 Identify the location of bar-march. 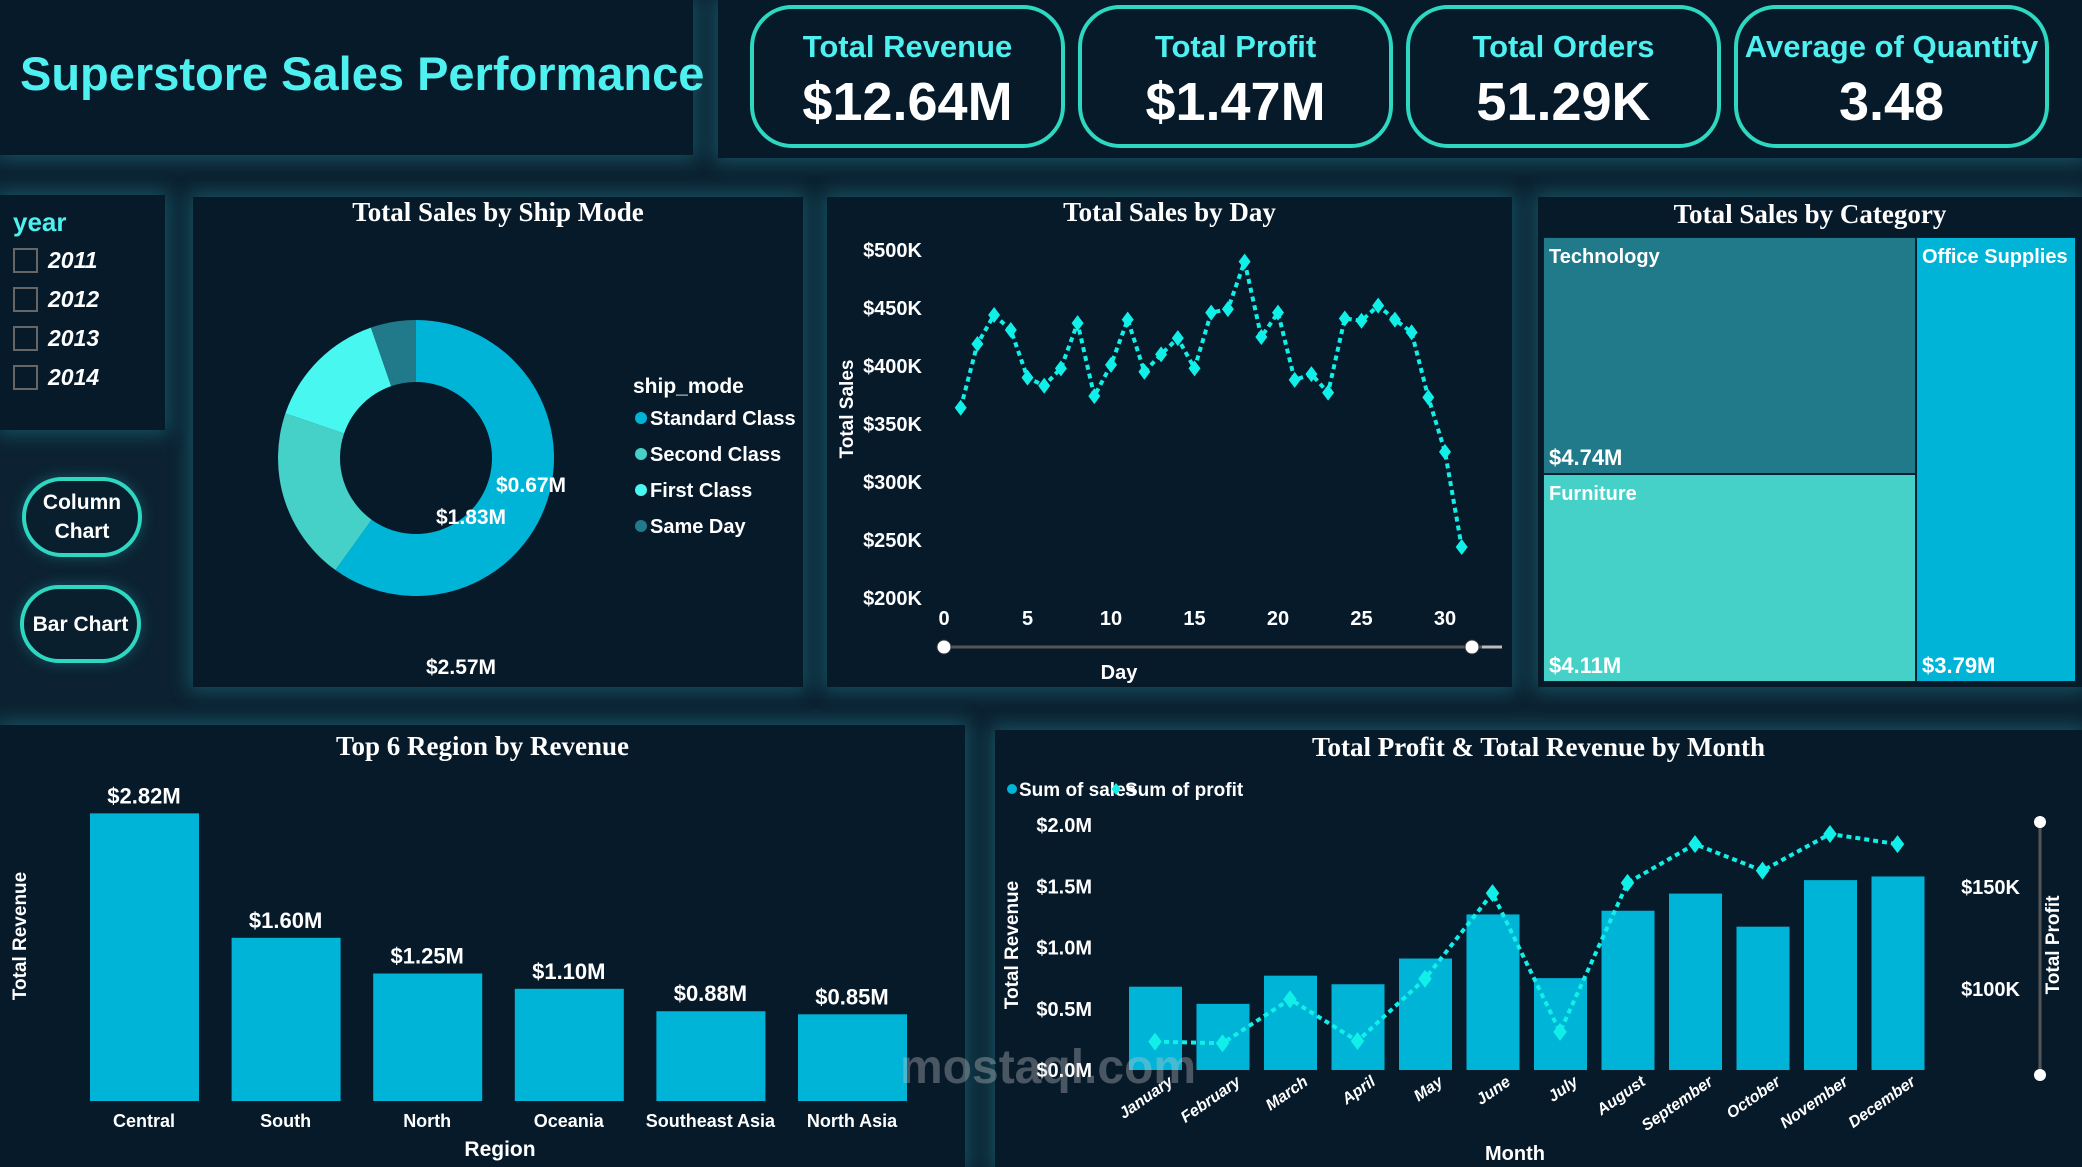
(1290, 1022).